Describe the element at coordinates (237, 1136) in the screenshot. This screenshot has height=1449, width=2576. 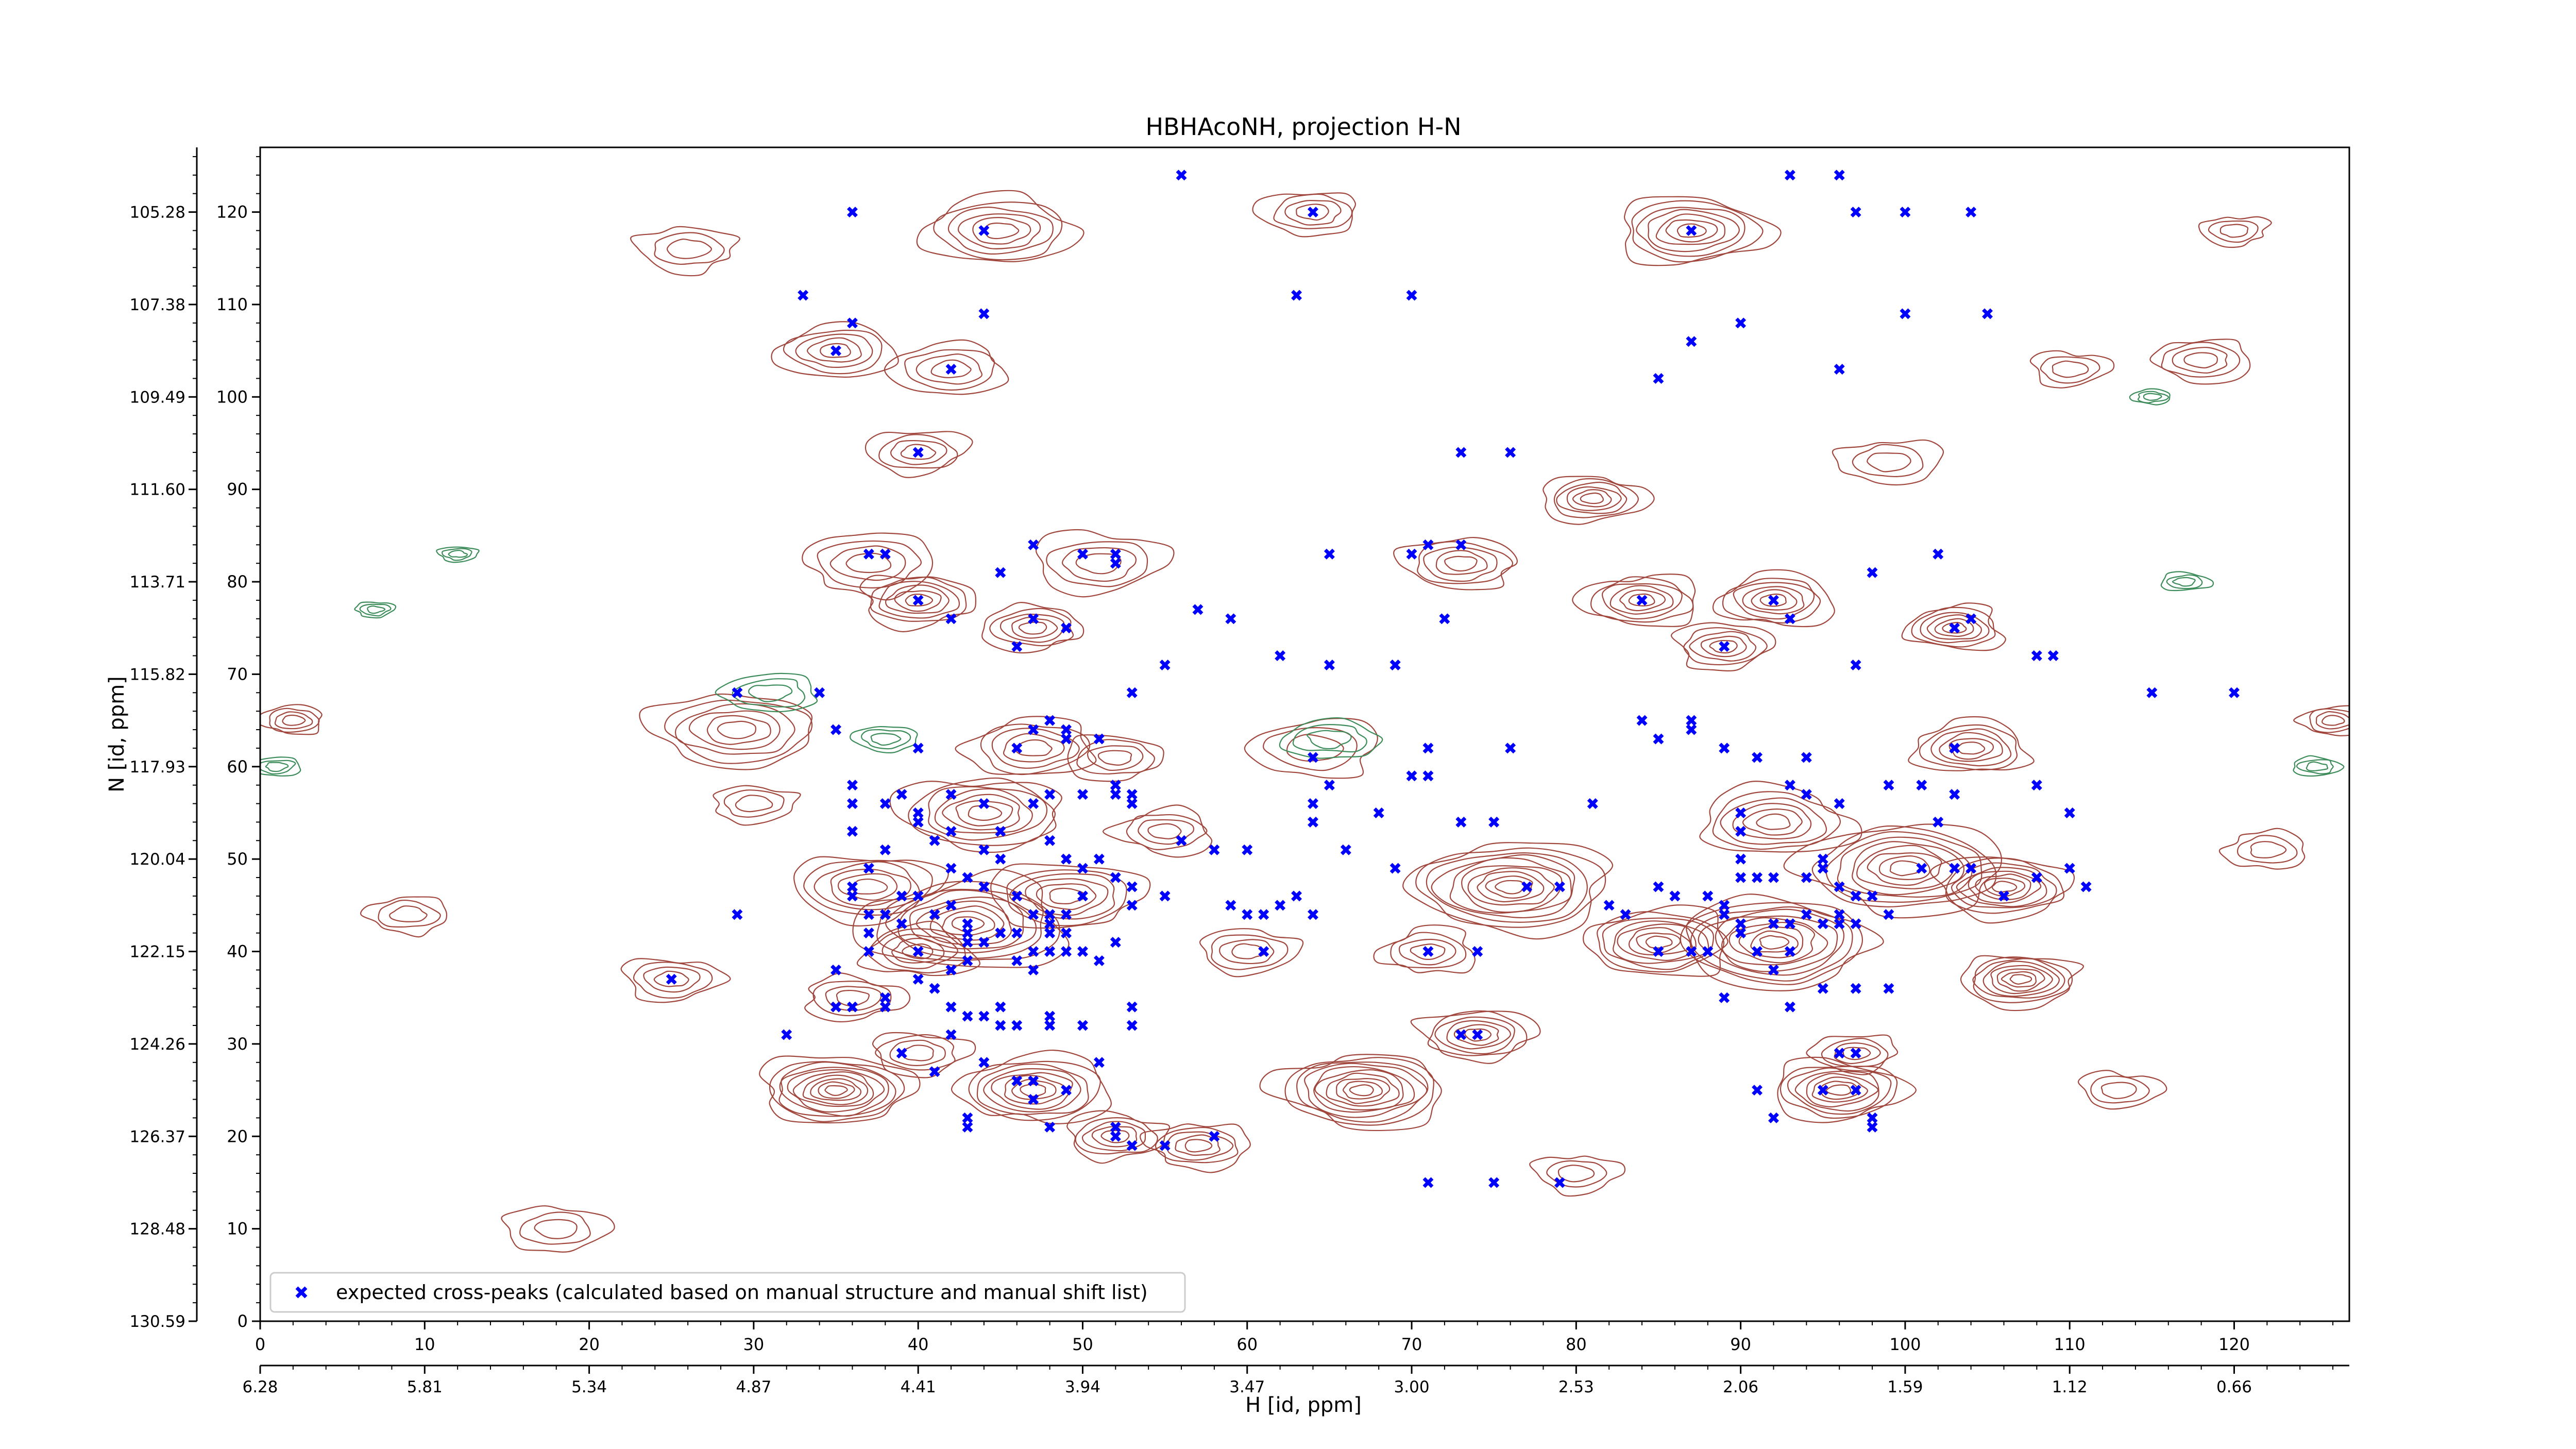
I see `y-index-tick-label: 20` at that location.